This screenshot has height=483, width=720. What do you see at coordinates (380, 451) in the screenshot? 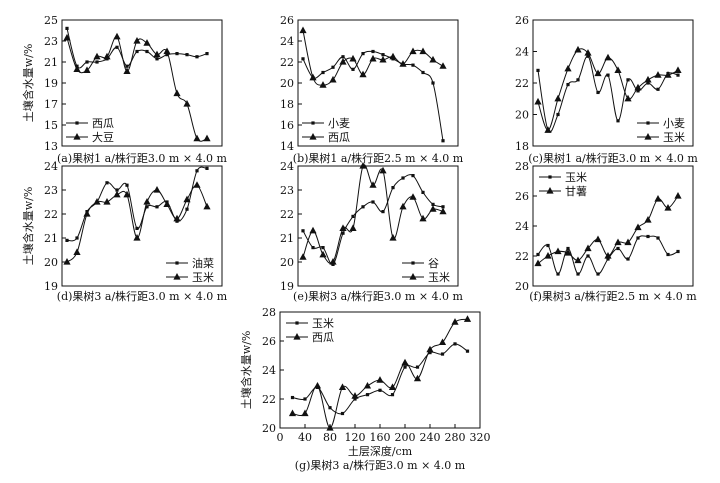
I see `x-axis-label: 土层深度/cm` at bounding box center [380, 451].